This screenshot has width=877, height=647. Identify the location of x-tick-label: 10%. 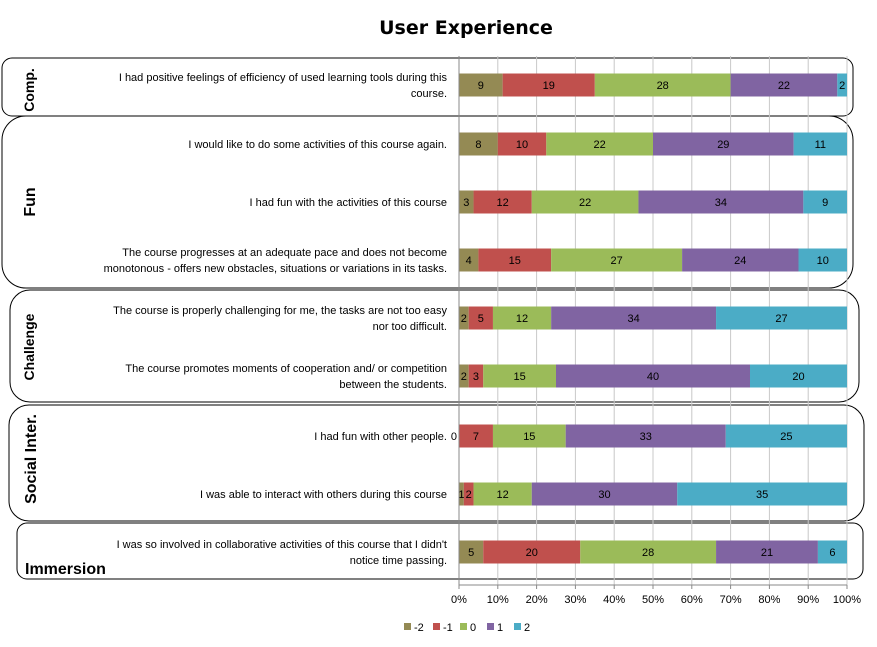
(498, 600).